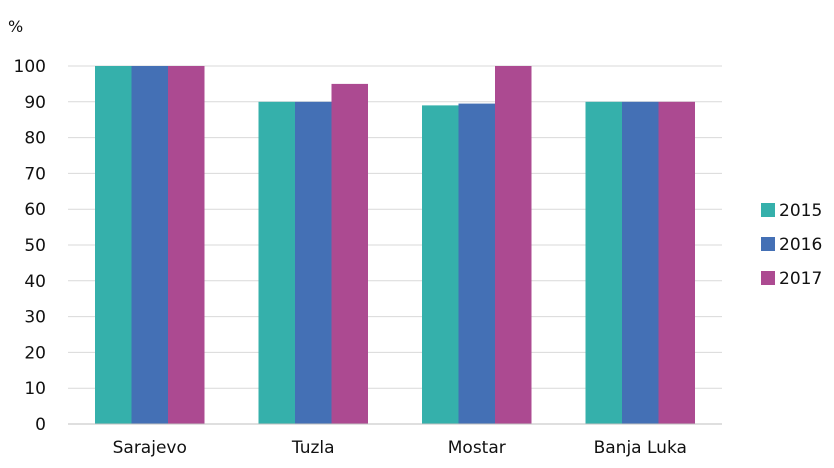  I want to click on bar-2017-tuzla, so click(349, 254).